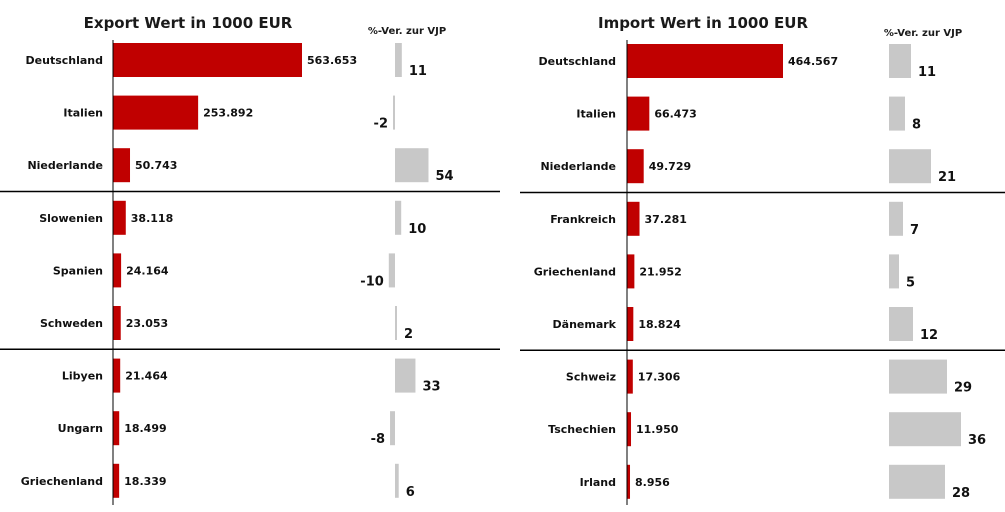 The width and height of the screenshot is (1005, 512). What do you see at coordinates (146, 376) in the screenshot?
I see `export-libyen-value-label: 21.464` at bounding box center [146, 376].